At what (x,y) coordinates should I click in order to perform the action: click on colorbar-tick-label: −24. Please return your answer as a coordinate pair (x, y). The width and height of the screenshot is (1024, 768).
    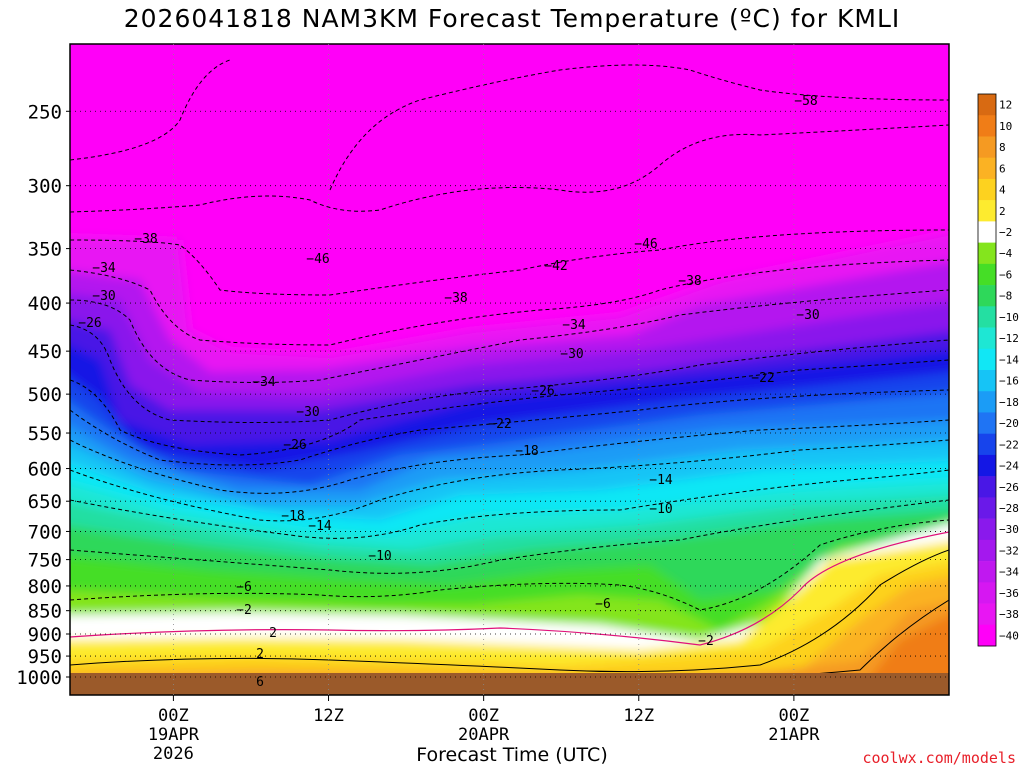
    Looking at the image, I should click on (1009, 466).